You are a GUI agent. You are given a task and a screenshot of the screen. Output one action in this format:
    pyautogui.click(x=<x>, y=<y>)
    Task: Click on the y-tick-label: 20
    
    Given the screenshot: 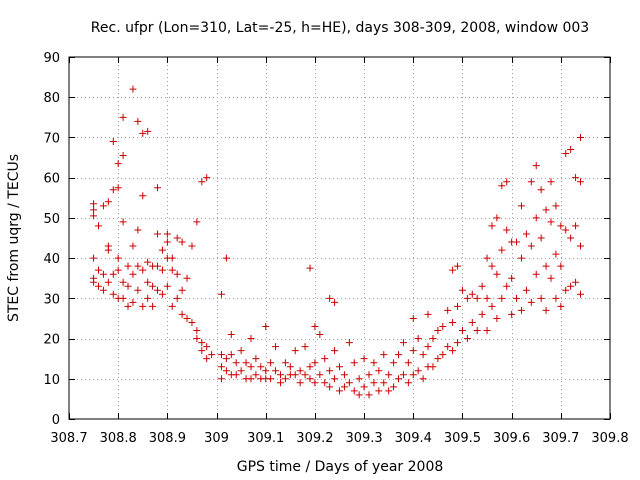 What is the action you would take?
    pyautogui.click(x=51, y=340)
    